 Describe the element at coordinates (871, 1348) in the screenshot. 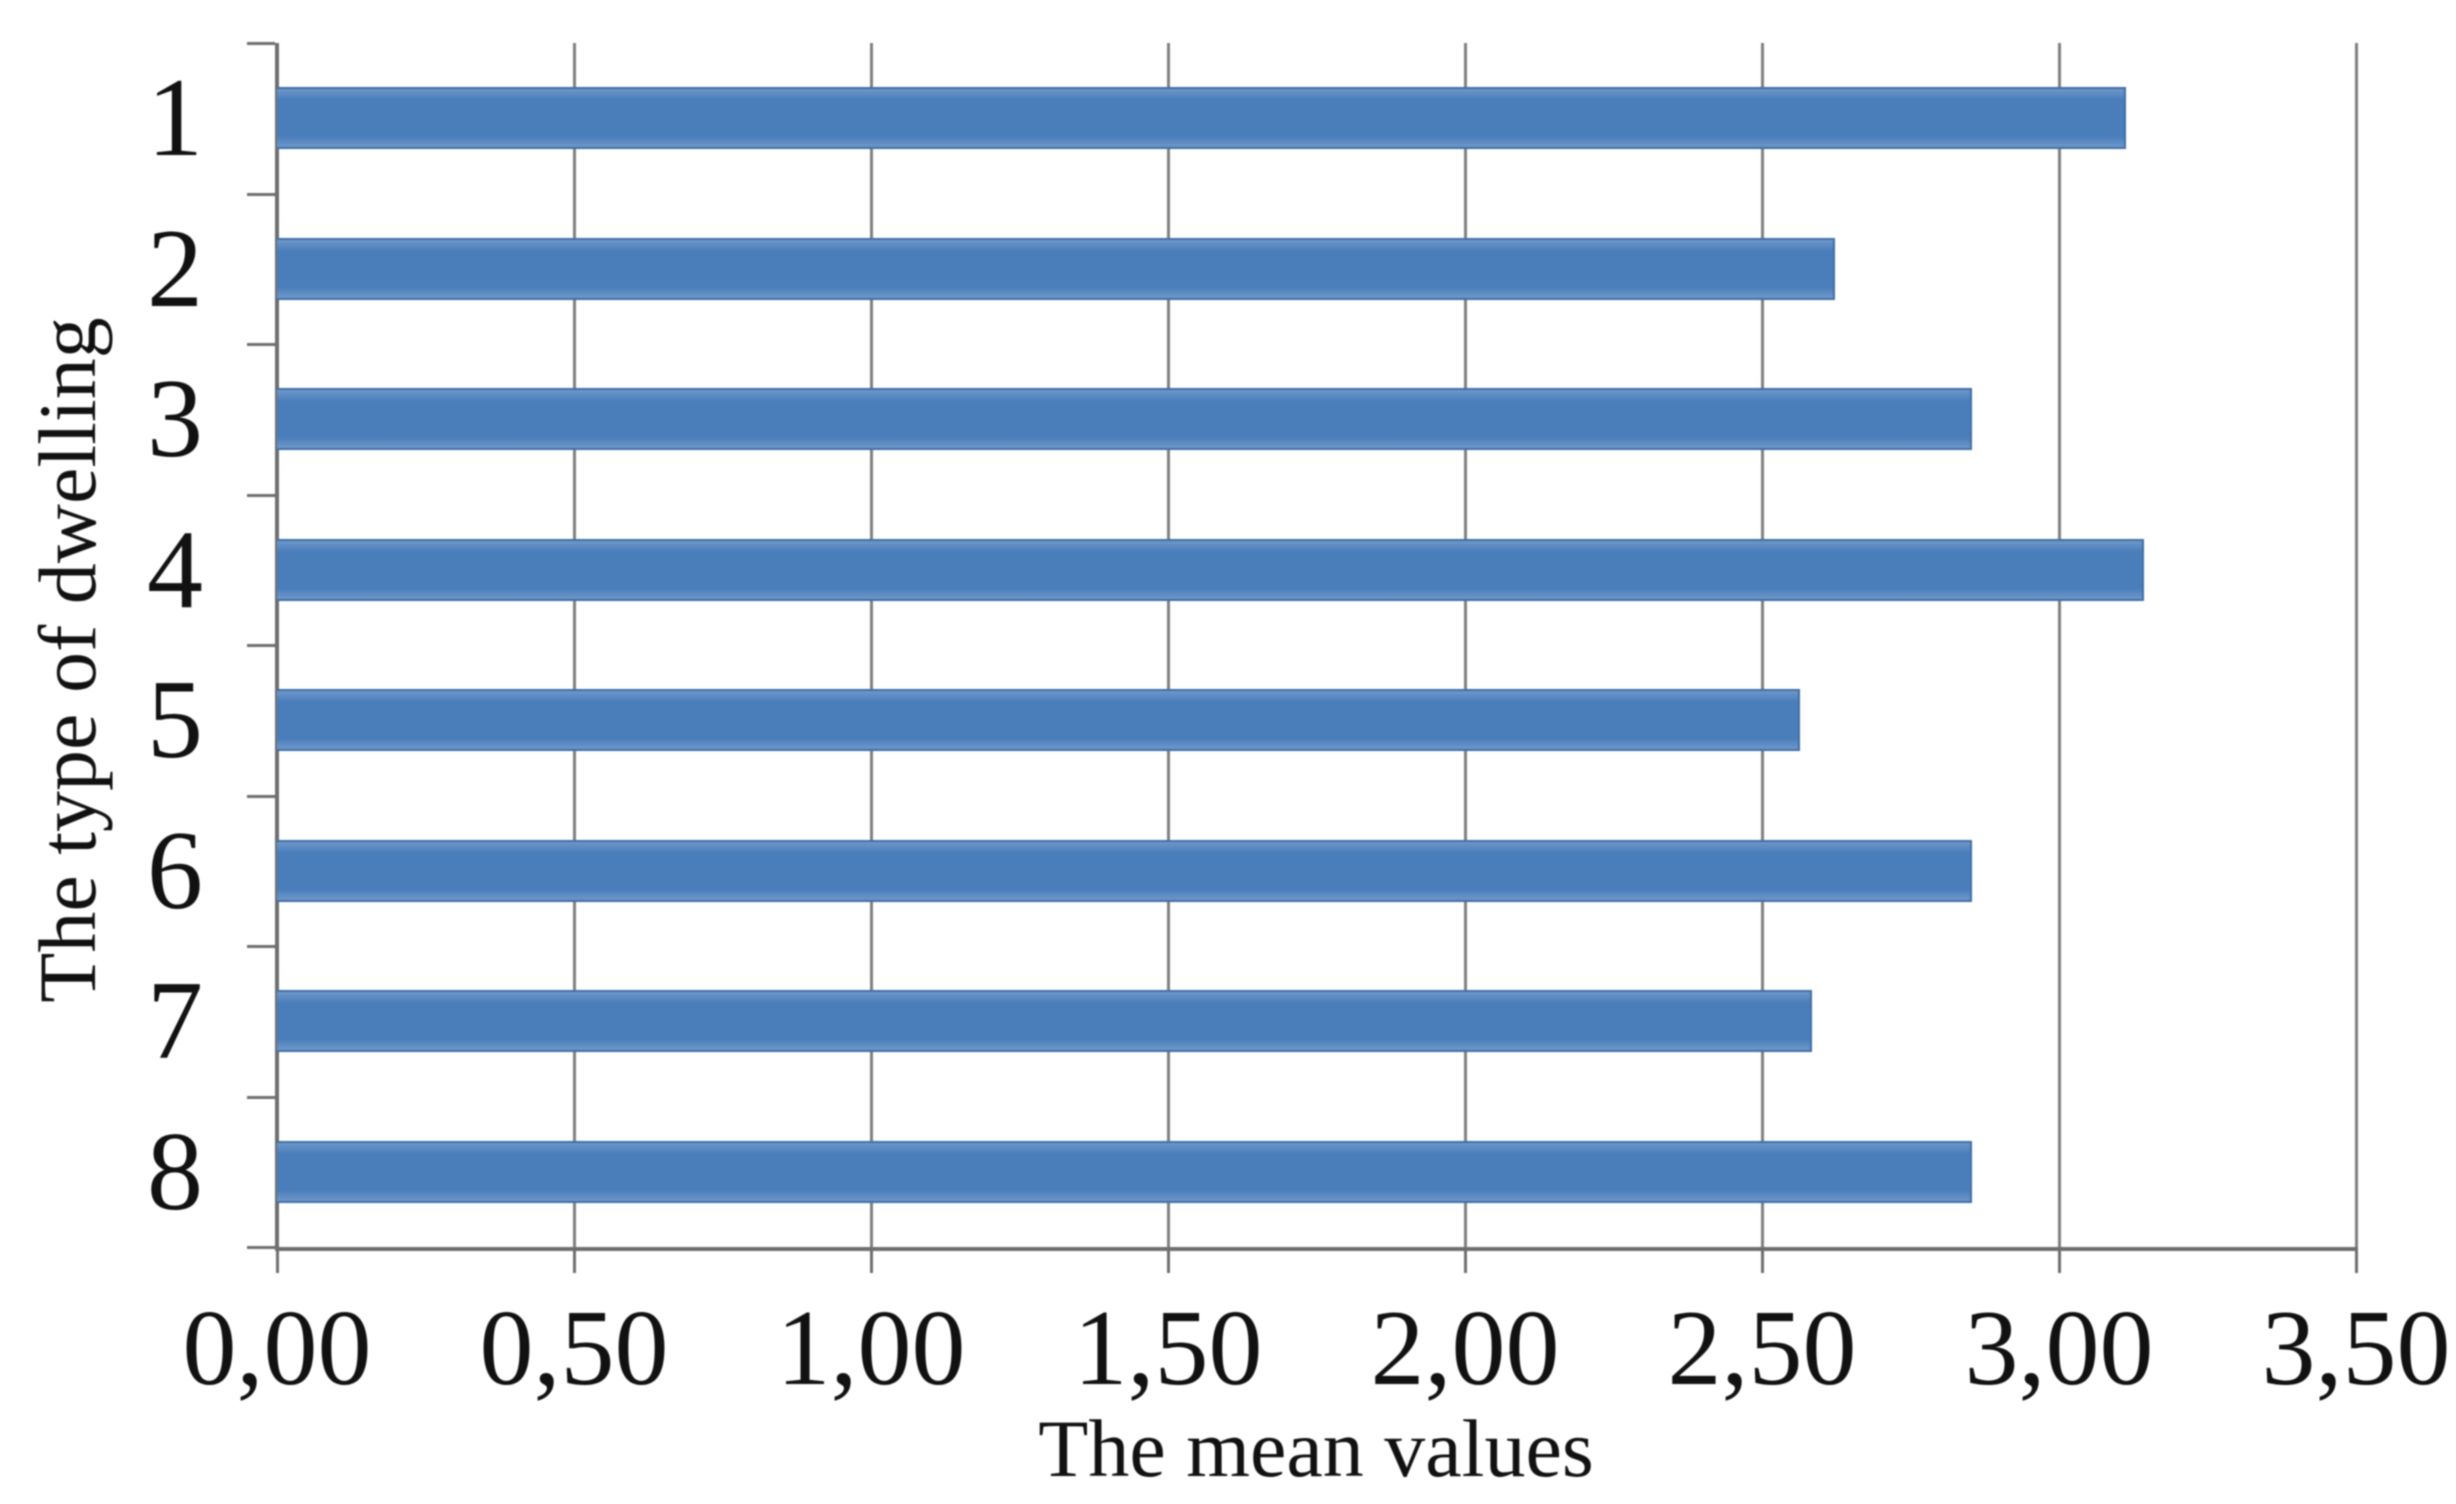

I see `x-tick-label: 1,00` at that location.